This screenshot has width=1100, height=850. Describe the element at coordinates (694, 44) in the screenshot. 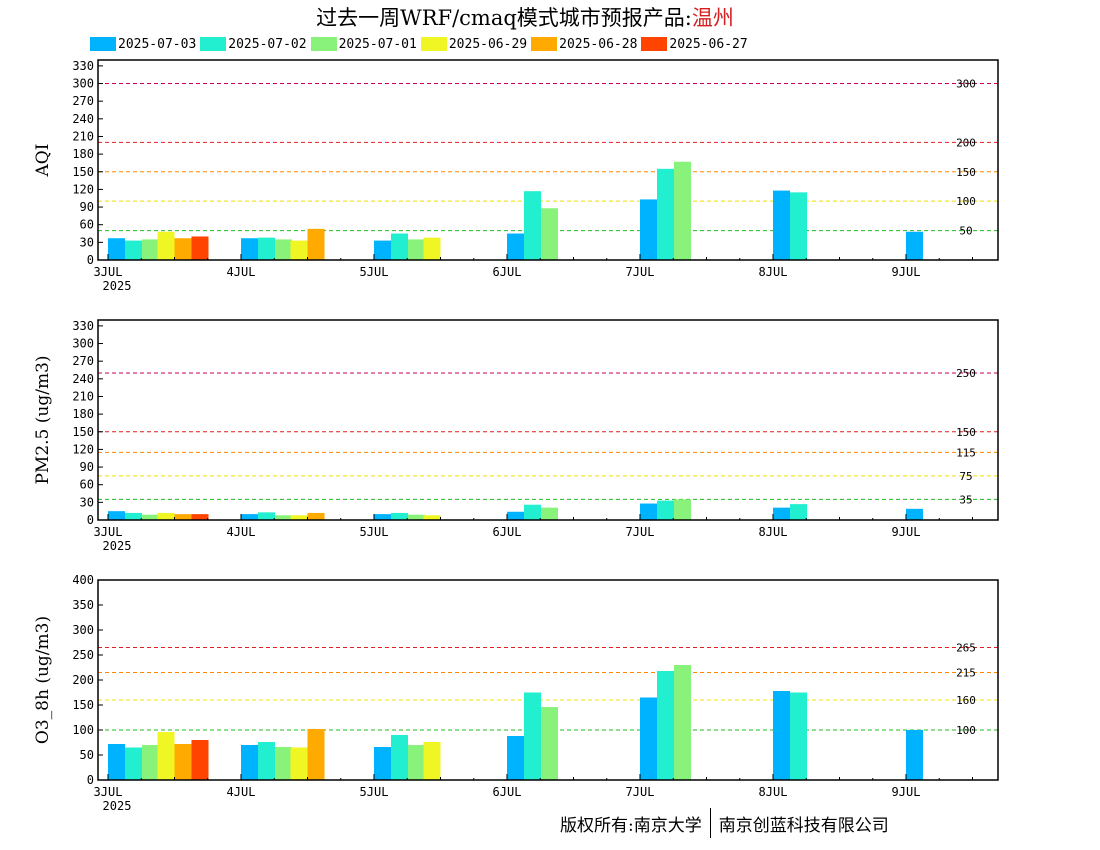

I see `legend-item: 2025-06-27` at that location.